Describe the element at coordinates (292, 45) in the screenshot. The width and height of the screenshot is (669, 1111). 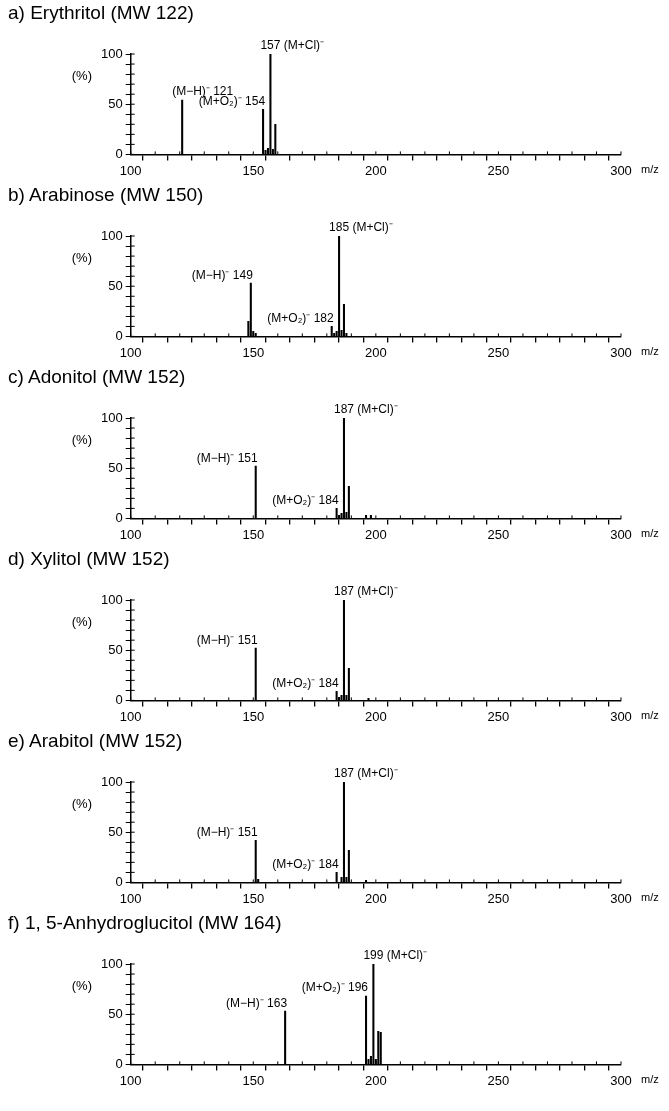
I see `annotation: 157 (M+Cl)⁻` at that location.